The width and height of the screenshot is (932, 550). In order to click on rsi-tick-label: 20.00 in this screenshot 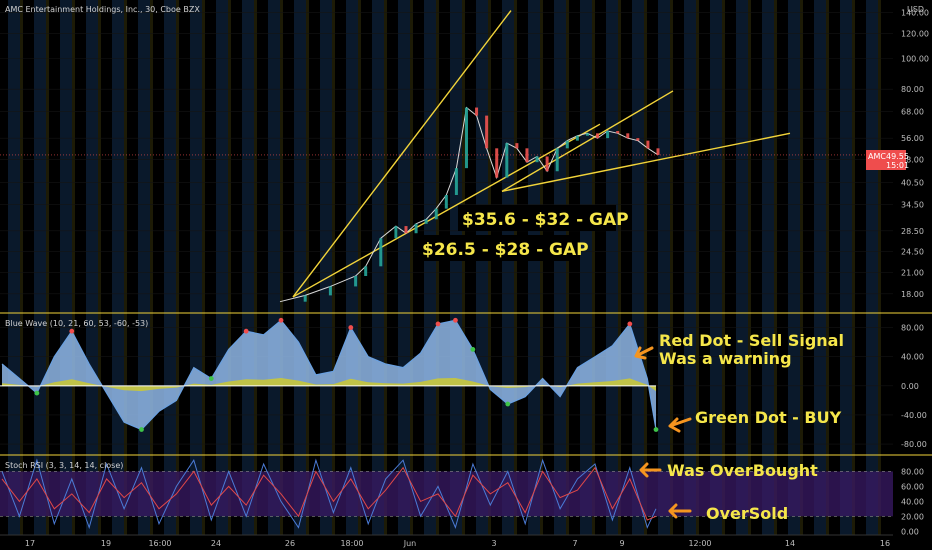, I will do `click(912, 516)`.